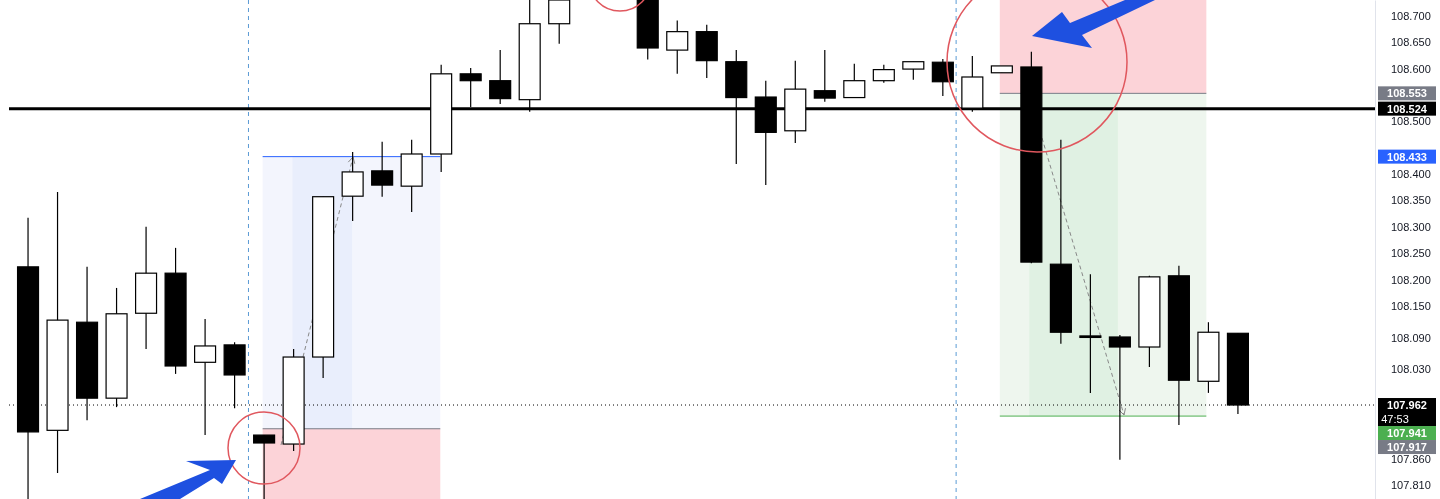  I want to click on y-tick-label: 108.600, so click(1411, 68).